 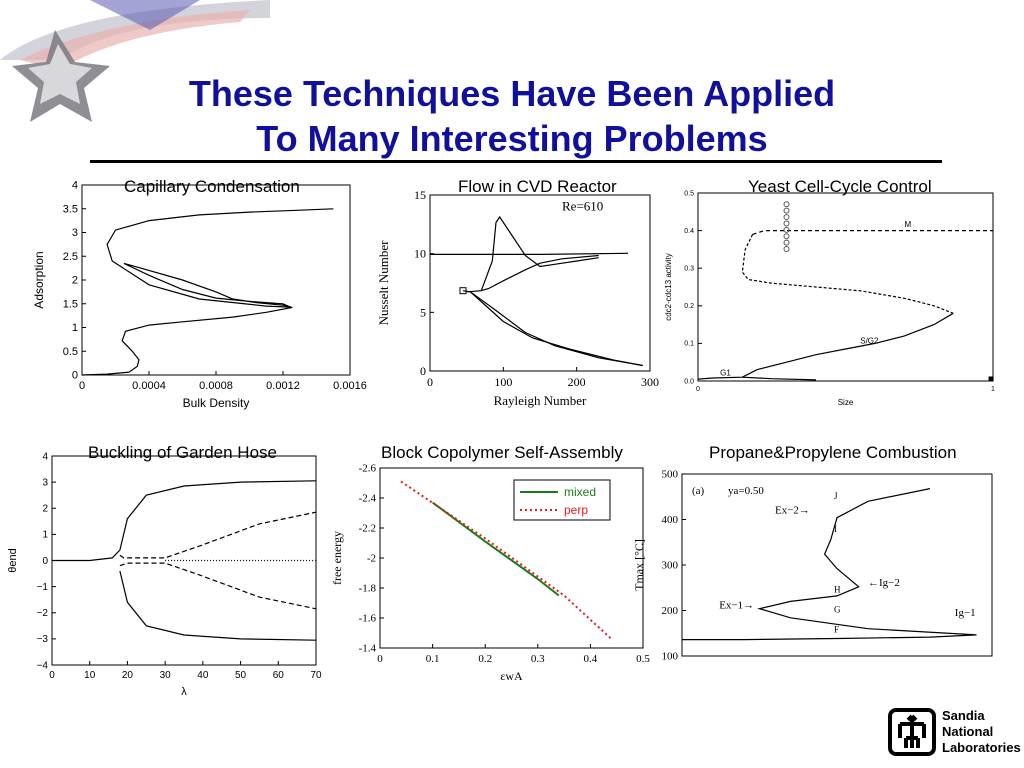 What do you see at coordinates (13, 560) in the screenshot?
I see `y-axis-label: θend` at bounding box center [13, 560].